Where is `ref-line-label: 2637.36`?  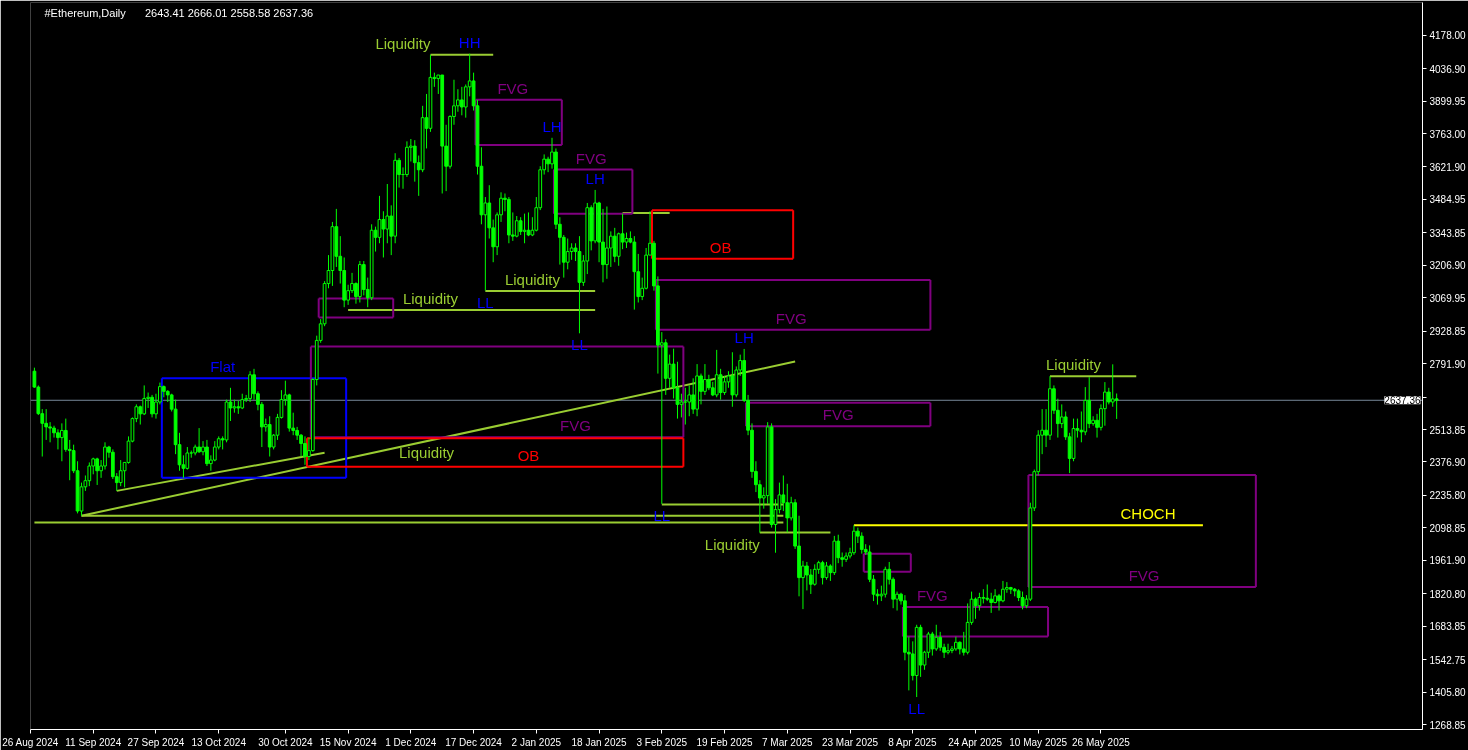
ref-line-label: 2637.36 is located at coordinates (1402, 401).